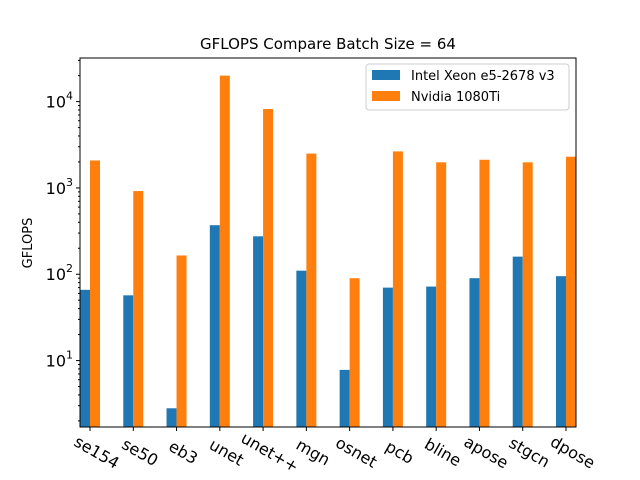 This screenshot has height=480, width=640. Describe the element at coordinates (527, 295) in the screenshot. I see `bar-gpu-stgcn` at that location.